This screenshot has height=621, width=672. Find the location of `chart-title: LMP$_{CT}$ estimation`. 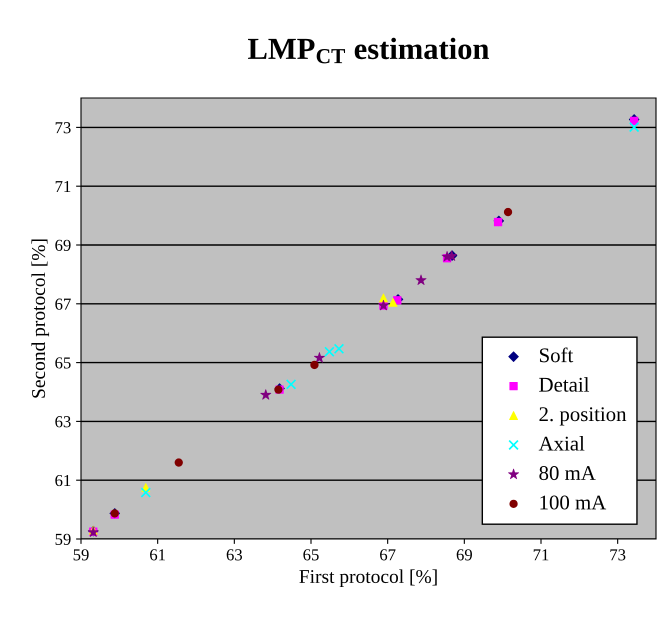

chart-title: LMP$_{CT}$ estimation is located at coordinates (369, 51).